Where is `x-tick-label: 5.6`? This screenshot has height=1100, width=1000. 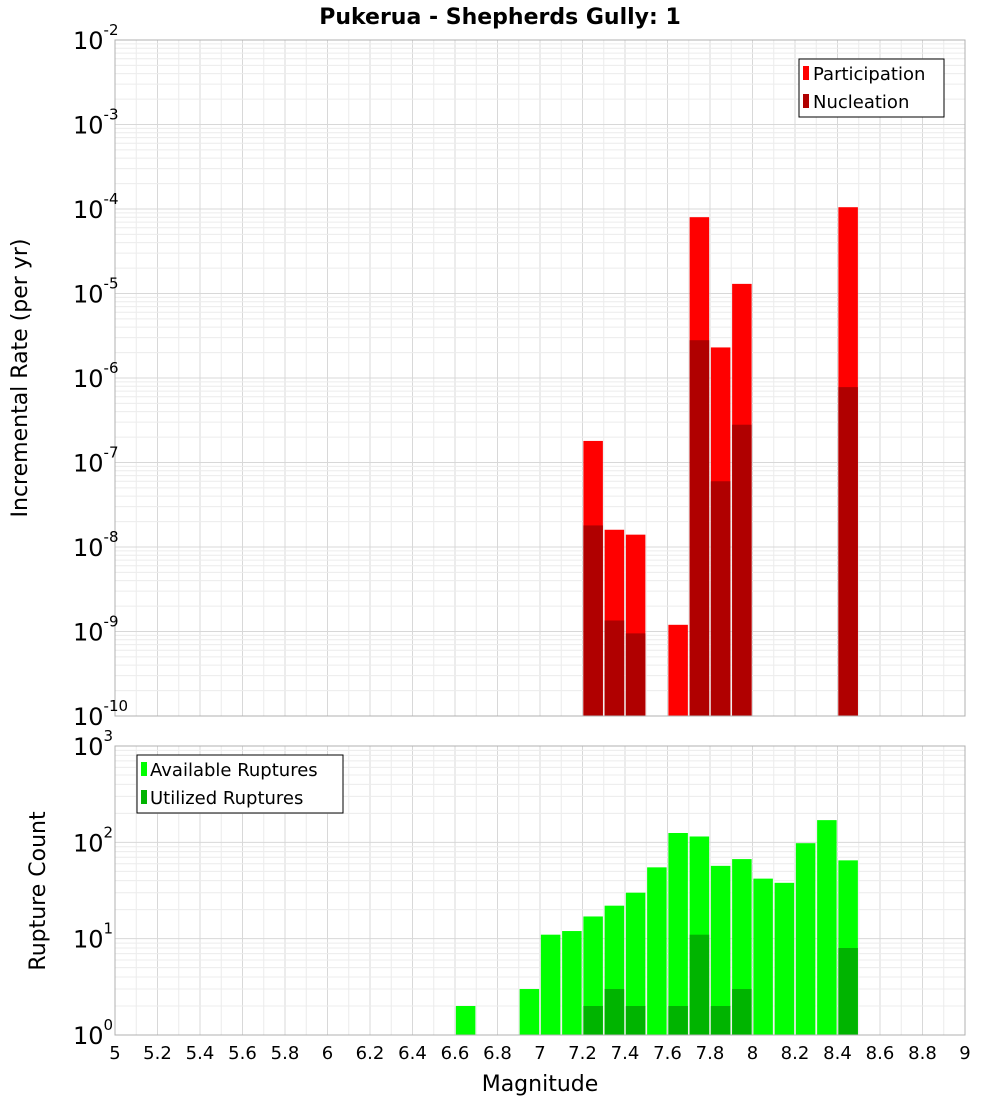 x-tick-label: 5.6 is located at coordinates (242, 1053).